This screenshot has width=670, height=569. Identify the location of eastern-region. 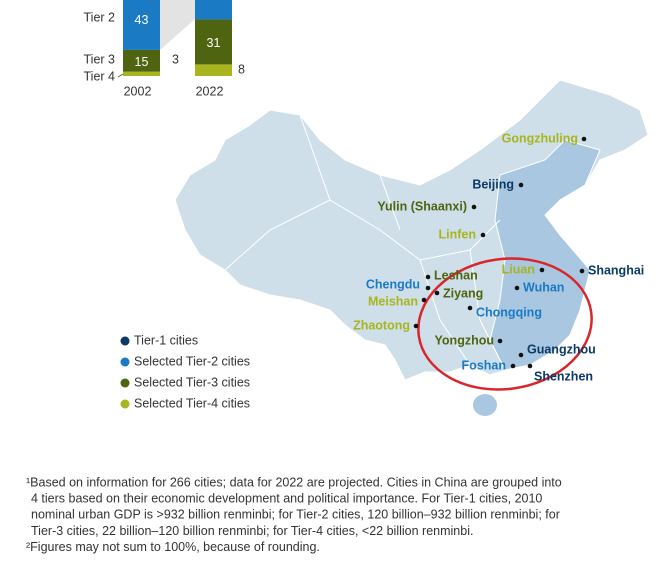
(545, 255).